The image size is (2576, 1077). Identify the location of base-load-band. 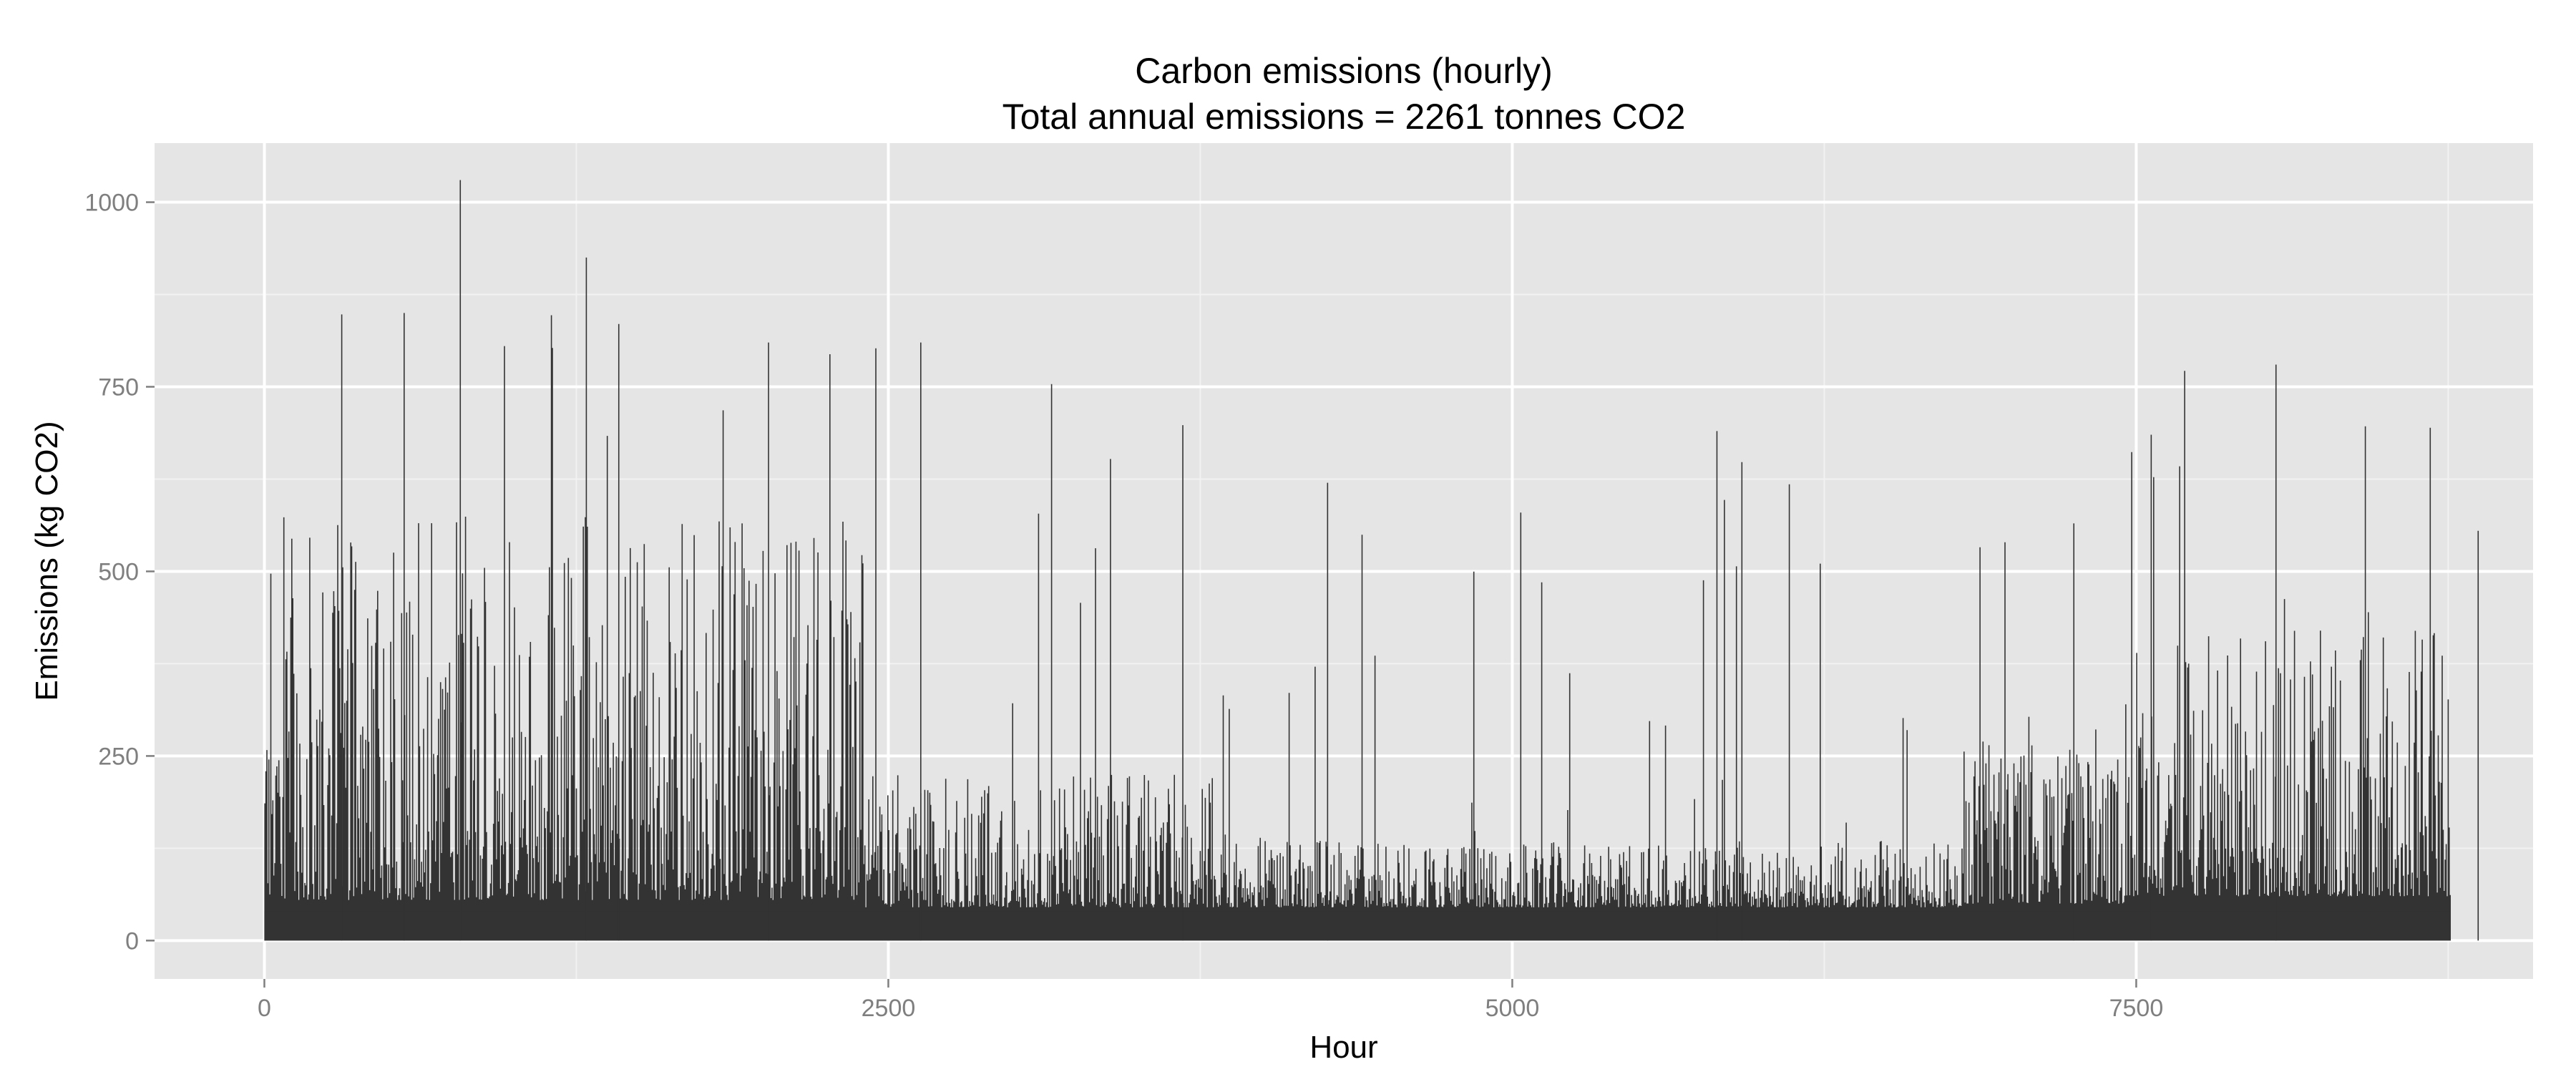
(1357, 926).